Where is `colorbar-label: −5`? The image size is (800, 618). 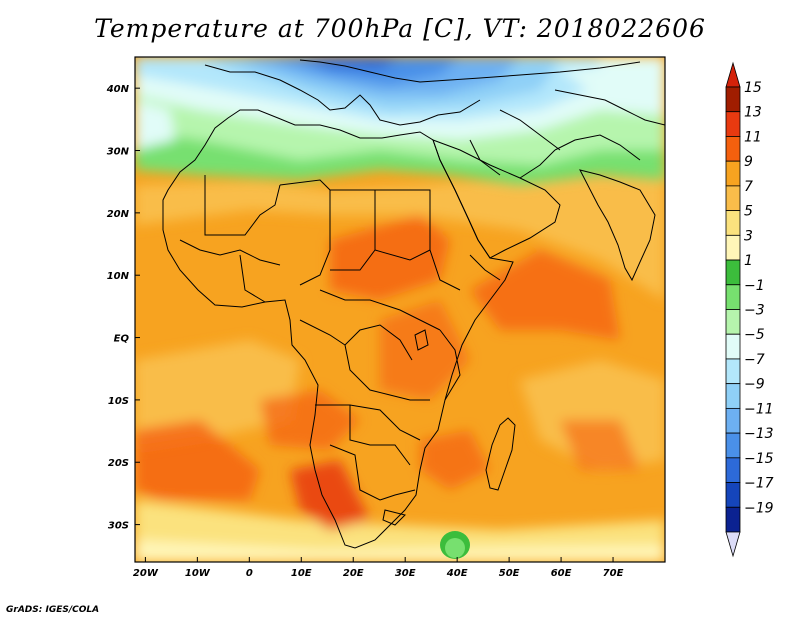
colorbar-label: −5 is located at coordinates (754, 335).